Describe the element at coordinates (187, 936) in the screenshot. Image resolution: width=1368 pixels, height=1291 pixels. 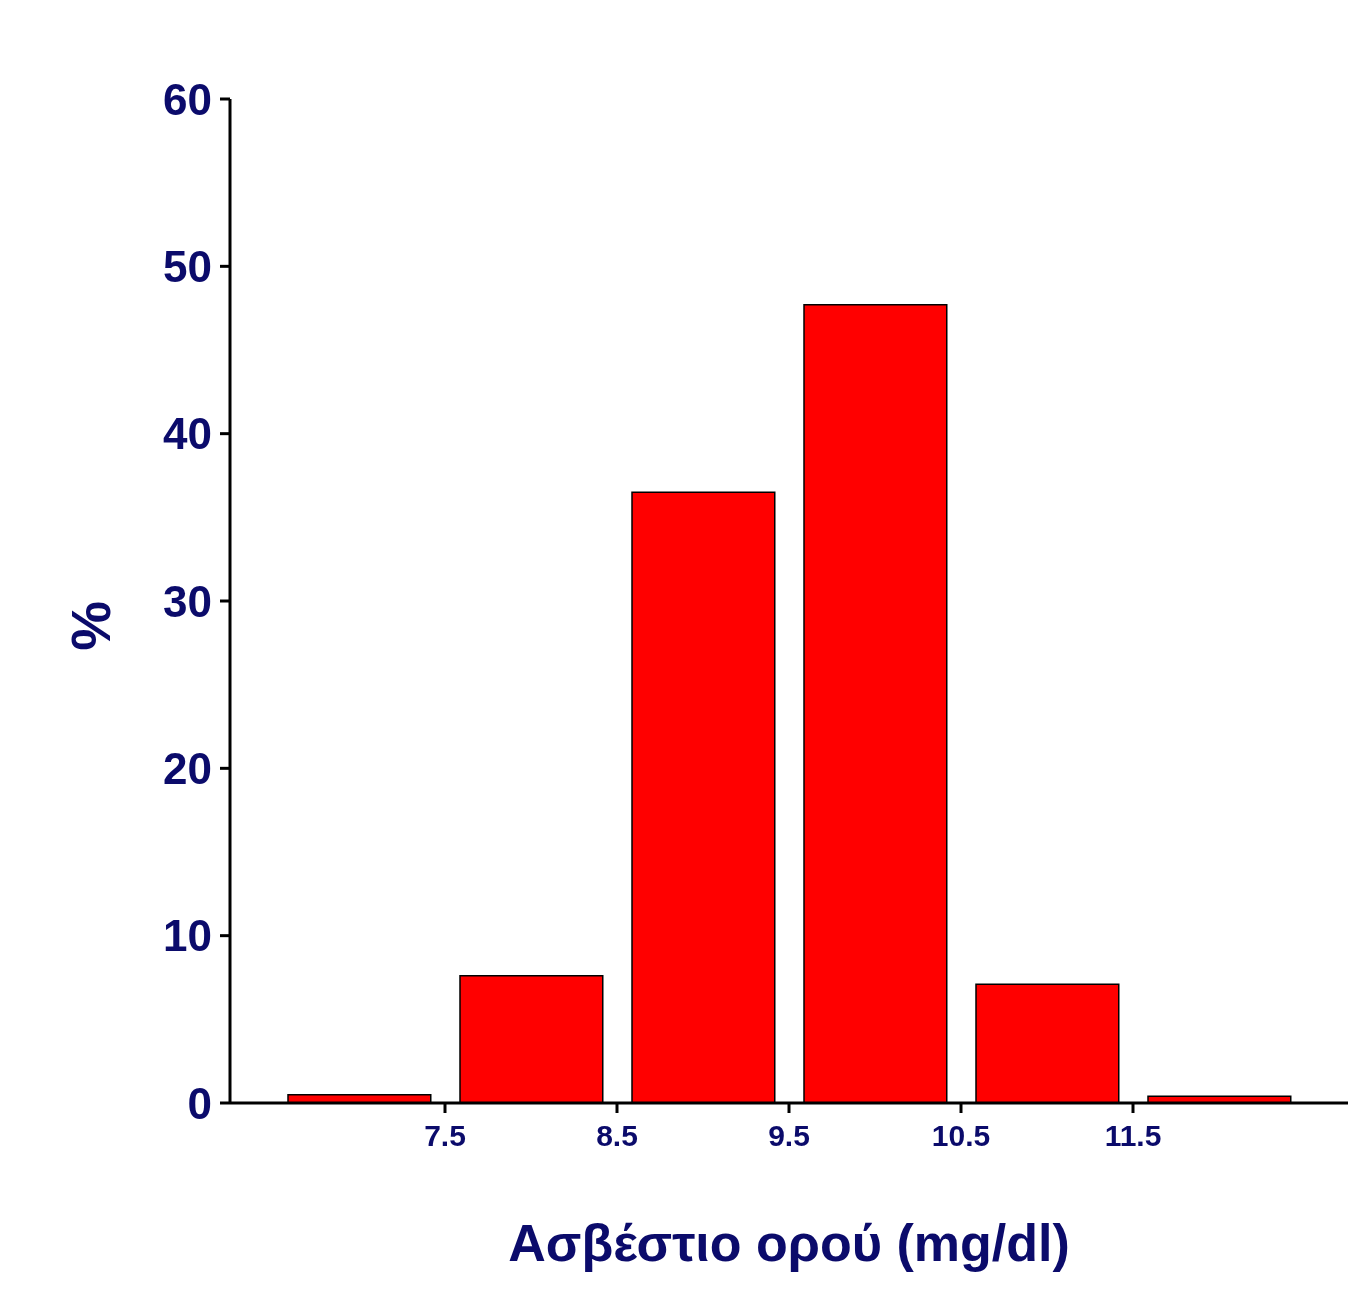
I see `y-tick-label: 10` at that location.